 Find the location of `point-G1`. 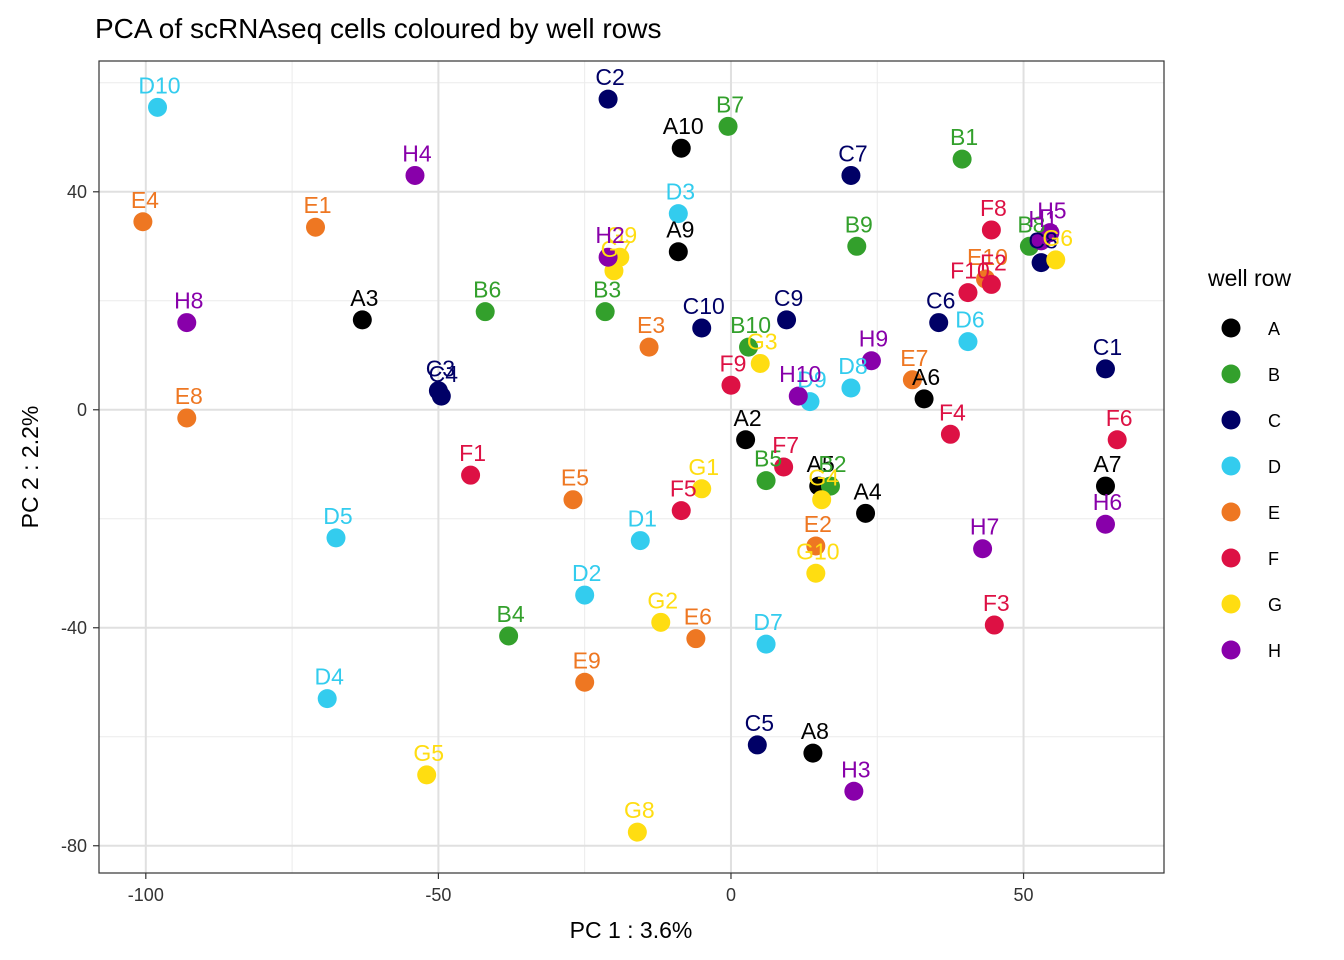

point-G1 is located at coordinates (702, 489).